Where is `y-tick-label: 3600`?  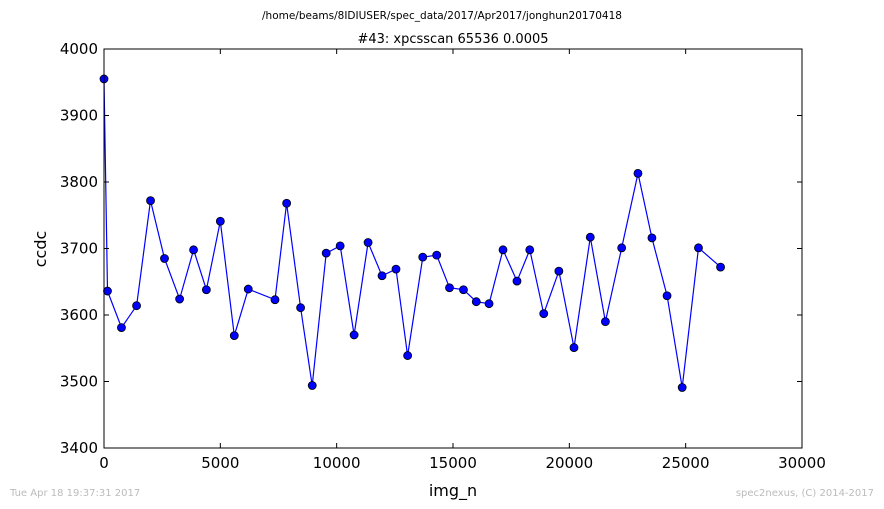 y-tick-label: 3600 is located at coordinates (79, 315).